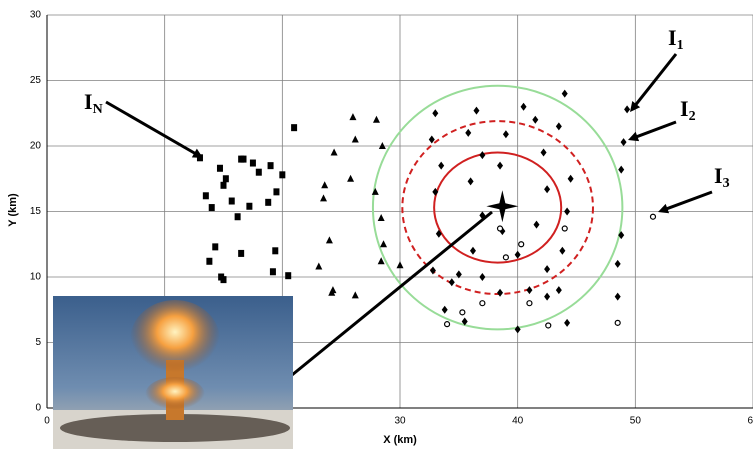 This screenshot has width=753, height=451. I want to click on photo-pointer, so click(392, 293).